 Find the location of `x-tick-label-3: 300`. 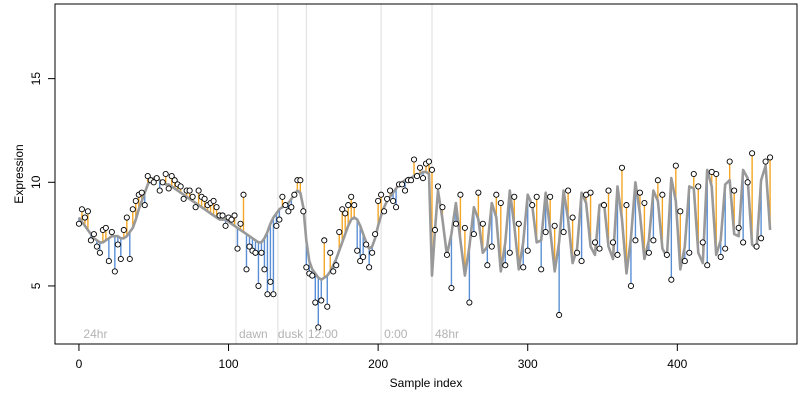

x-tick-label-3: 300 is located at coordinates (528, 364).